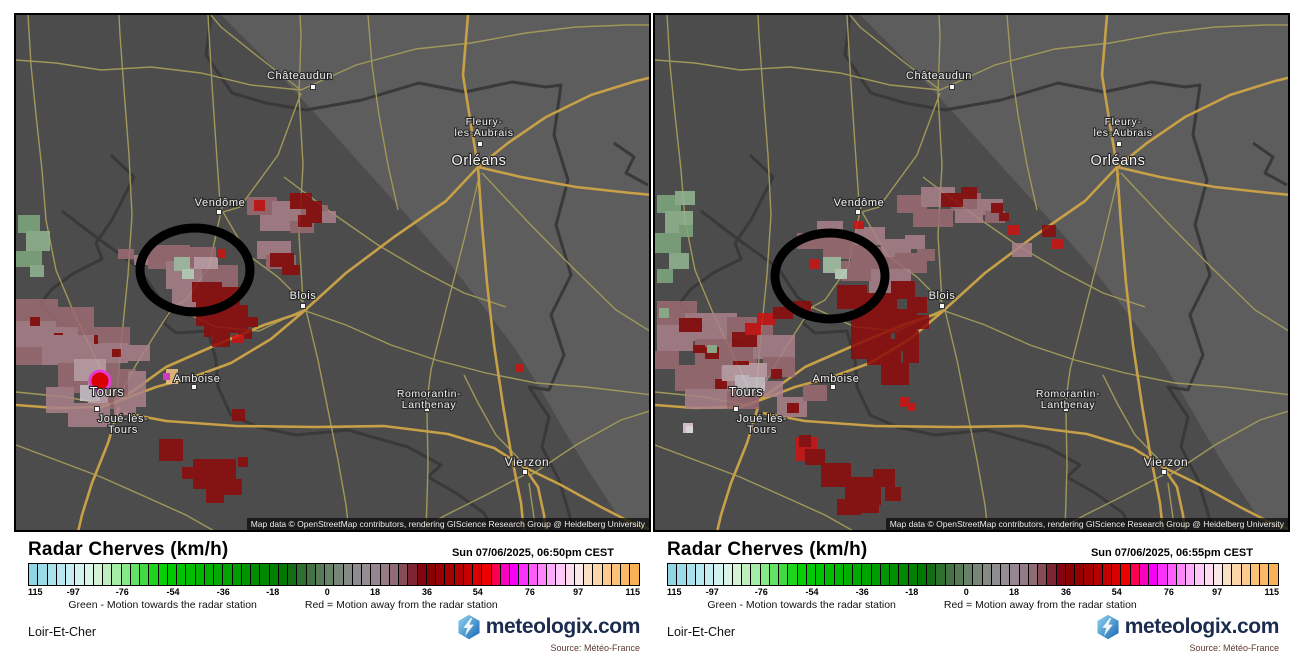 This screenshot has width=1314, height=672. What do you see at coordinates (674, 592) in the screenshot?
I see `colorbar-tick-label: 115` at bounding box center [674, 592].